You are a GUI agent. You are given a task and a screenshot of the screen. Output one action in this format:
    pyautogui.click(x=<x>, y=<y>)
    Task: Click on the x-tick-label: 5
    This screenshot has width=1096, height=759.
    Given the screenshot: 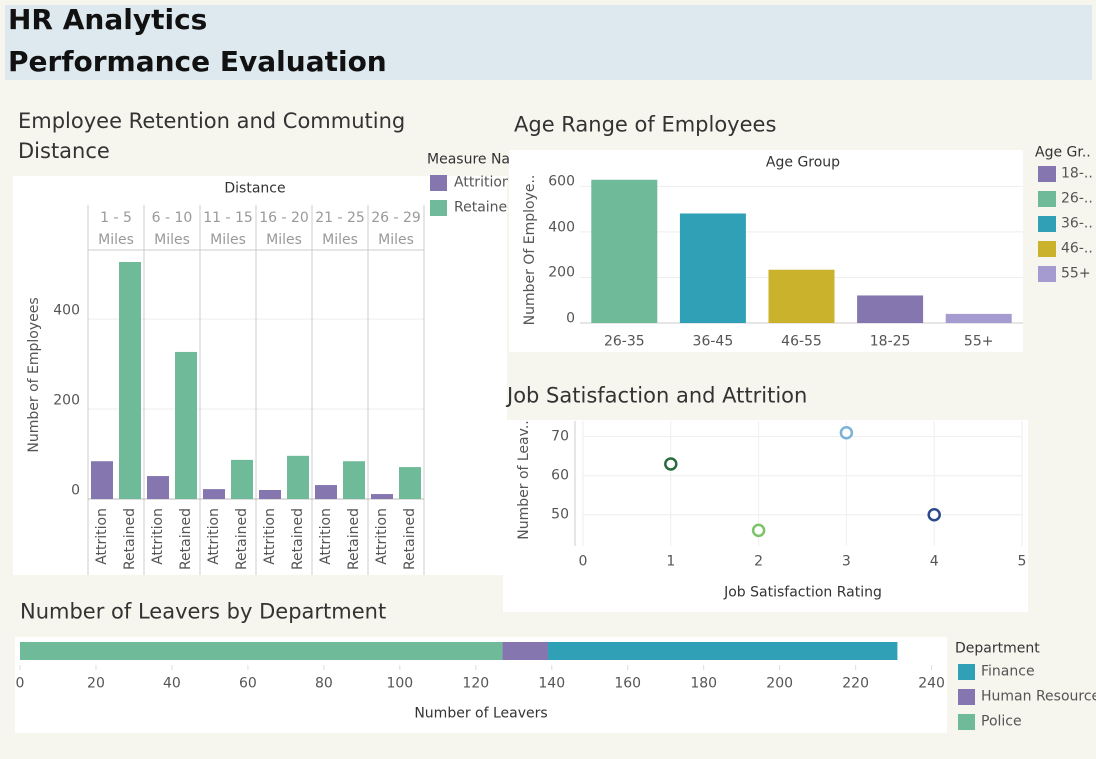 What is the action you would take?
    pyautogui.click(x=1022, y=561)
    